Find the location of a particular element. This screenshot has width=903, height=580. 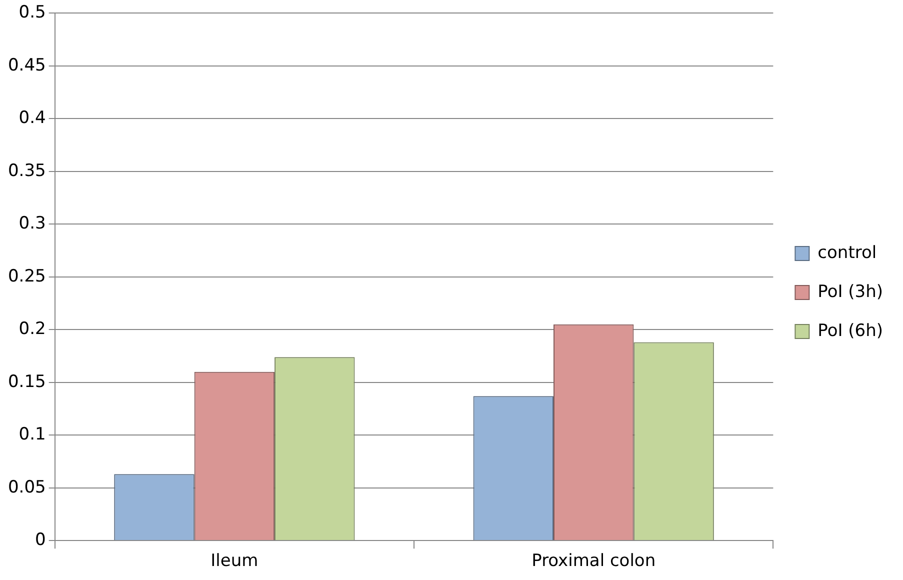

y-tick-label: 0.3 is located at coordinates (32, 224).